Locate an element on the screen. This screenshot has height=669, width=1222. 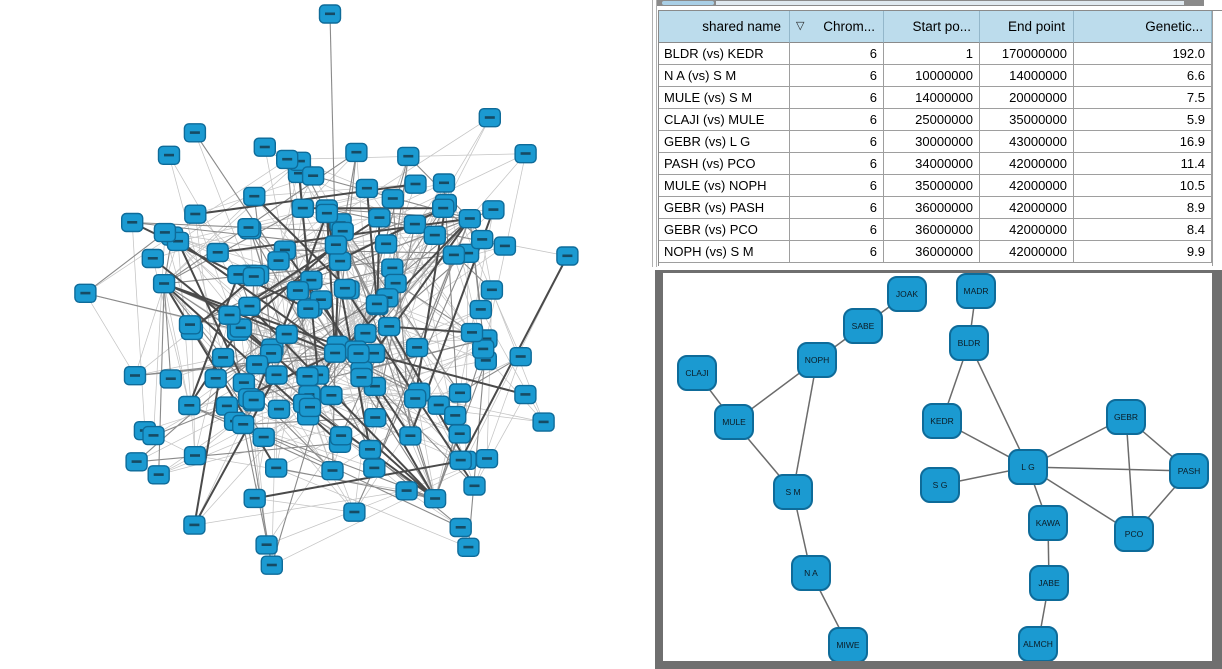
table-row: MULE (vs) S M 6 14000000 20000000 7.5 is located at coordinates (936, 98).